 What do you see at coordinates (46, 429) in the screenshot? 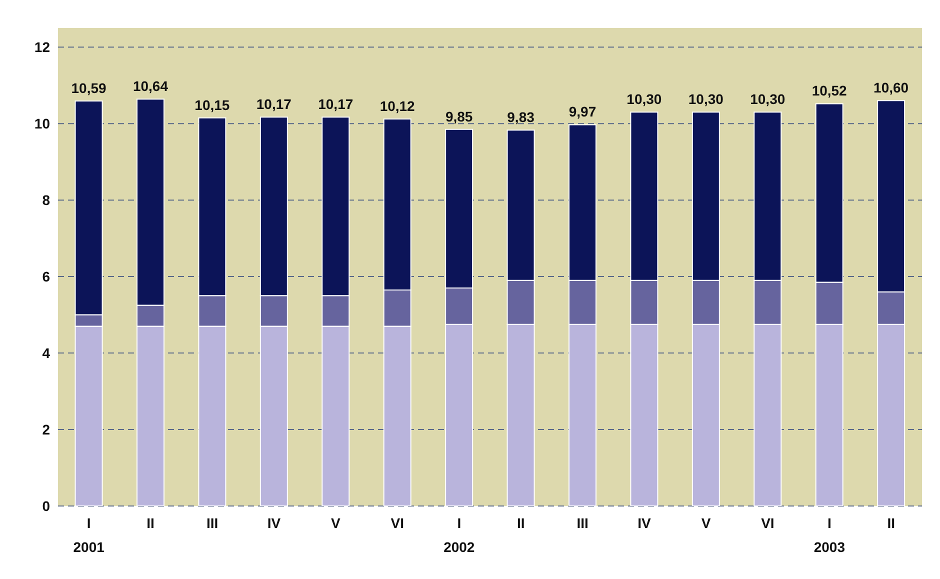
I see `y-tick-label: 2` at bounding box center [46, 429].